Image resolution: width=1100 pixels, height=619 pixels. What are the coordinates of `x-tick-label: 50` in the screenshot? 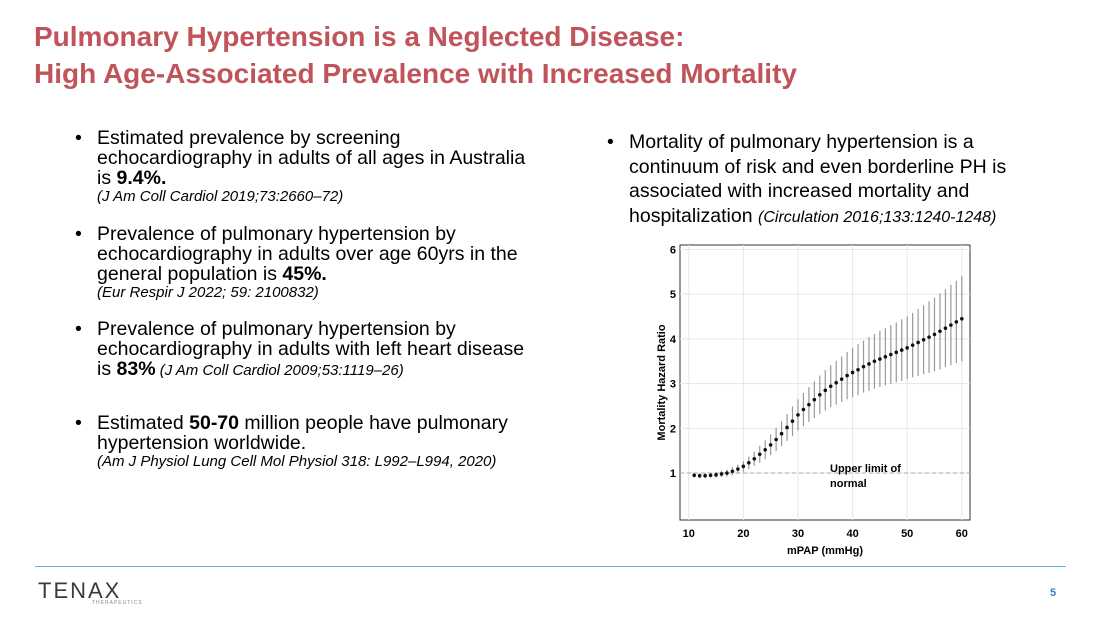 It's located at (907, 534).